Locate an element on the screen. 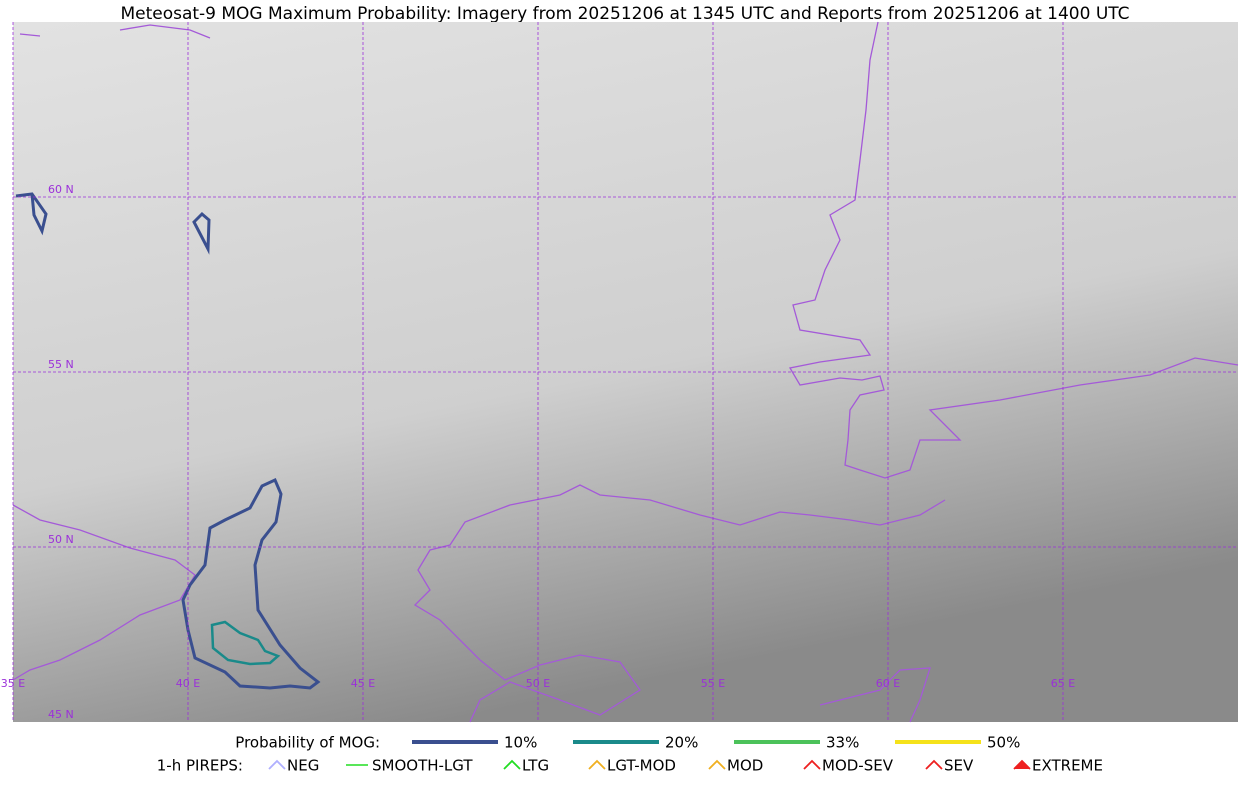 This screenshot has height=786, width=1250. lon-label: 45 E is located at coordinates (363, 683).